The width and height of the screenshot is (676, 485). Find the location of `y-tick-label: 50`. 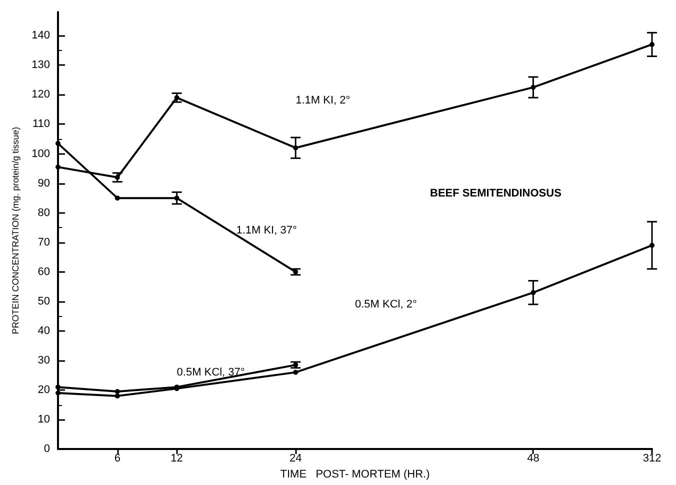

y-tick-label: 50 is located at coordinates (44, 301).